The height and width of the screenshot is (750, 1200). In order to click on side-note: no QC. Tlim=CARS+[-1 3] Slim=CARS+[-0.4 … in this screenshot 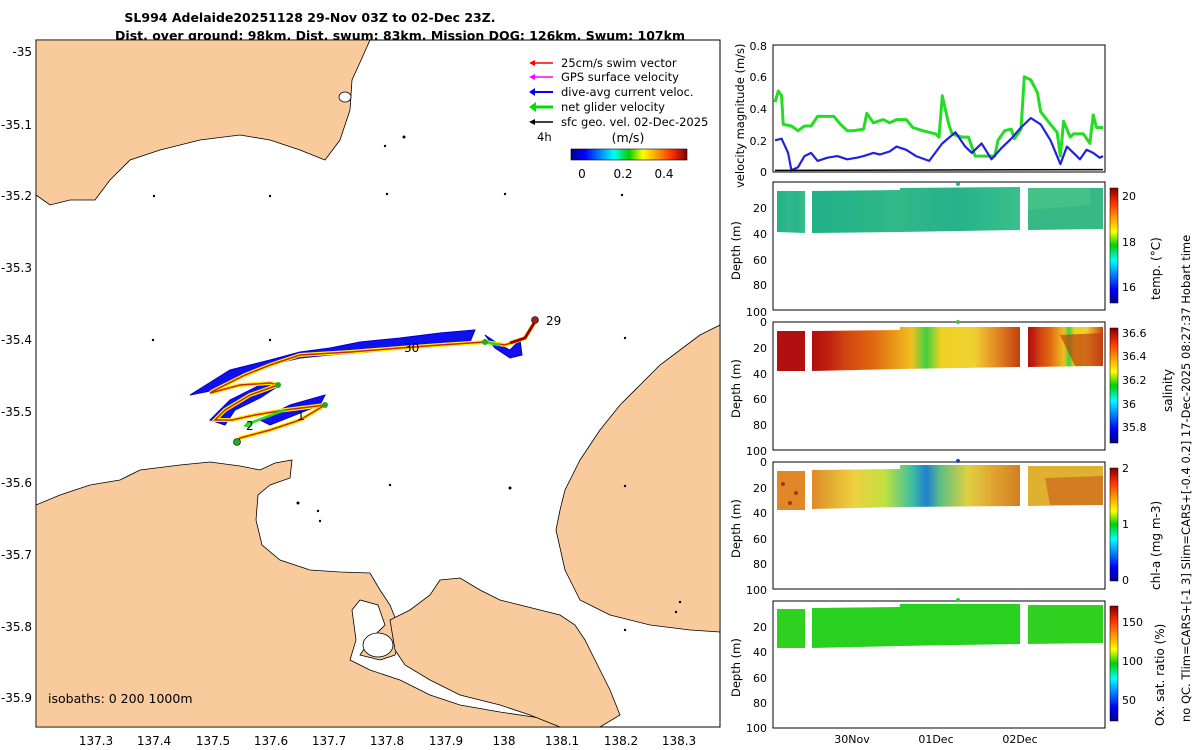, I will do `click(1186, 478)`.